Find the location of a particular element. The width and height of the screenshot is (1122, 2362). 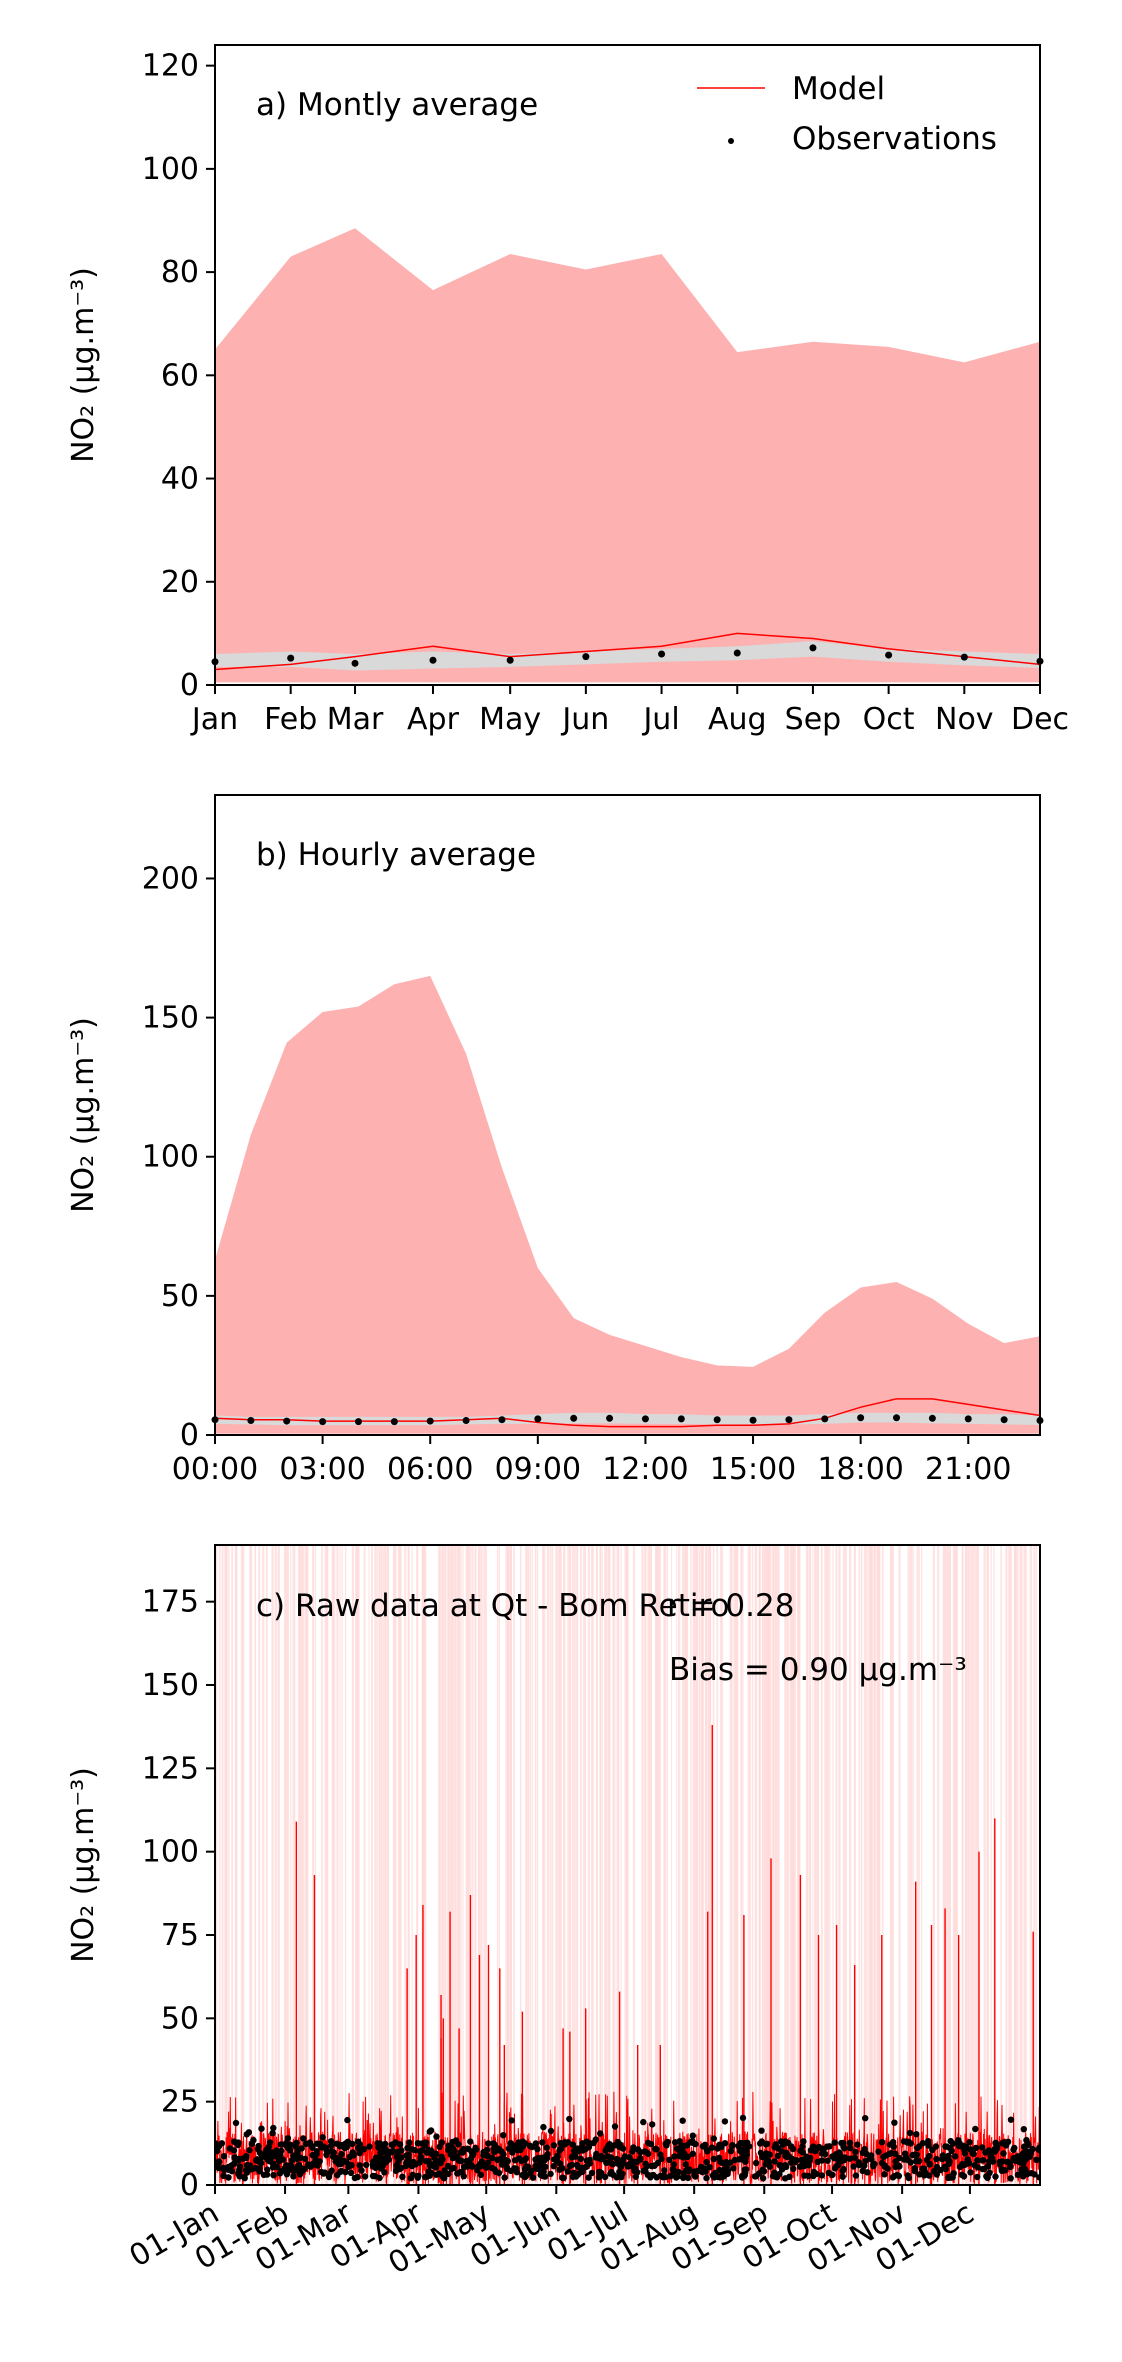

panel-b-model-band is located at coordinates (627, 1204).